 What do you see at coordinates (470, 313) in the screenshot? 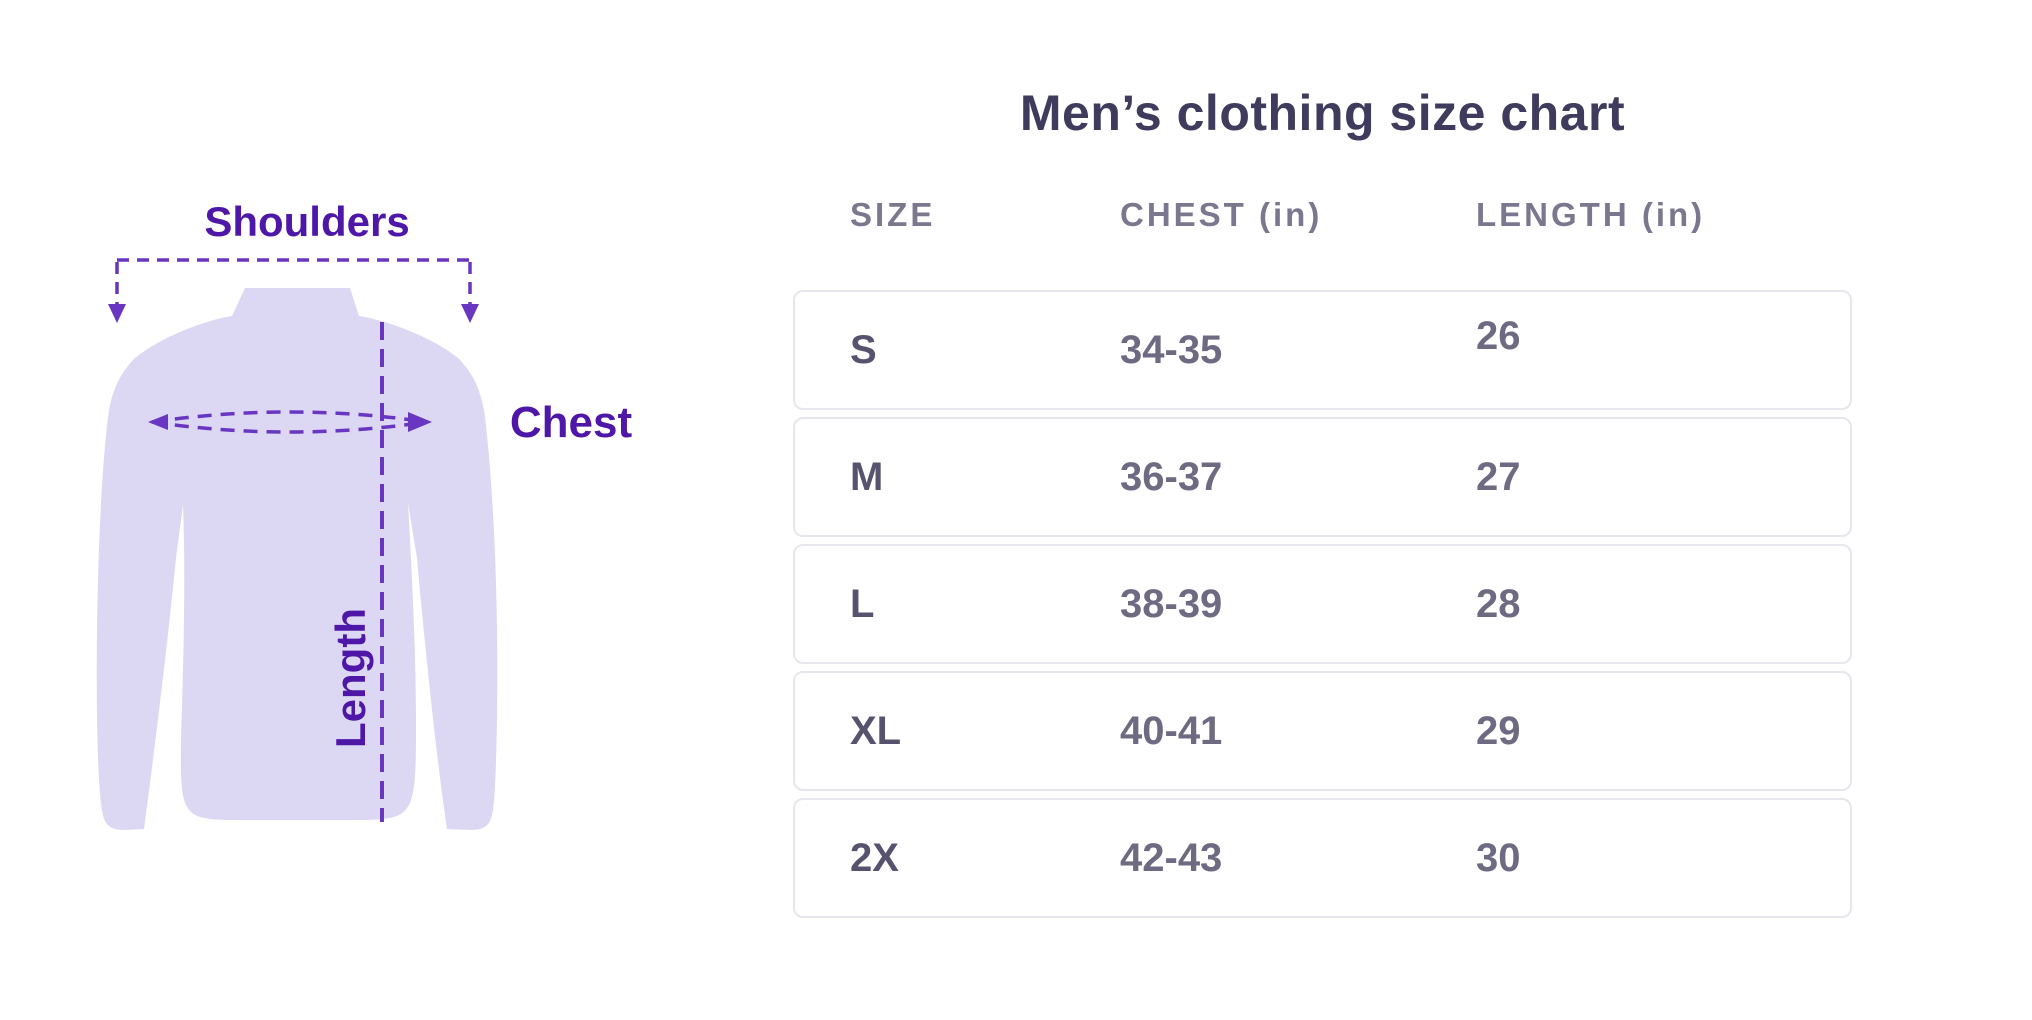
I see `arrow-down-right-icon` at bounding box center [470, 313].